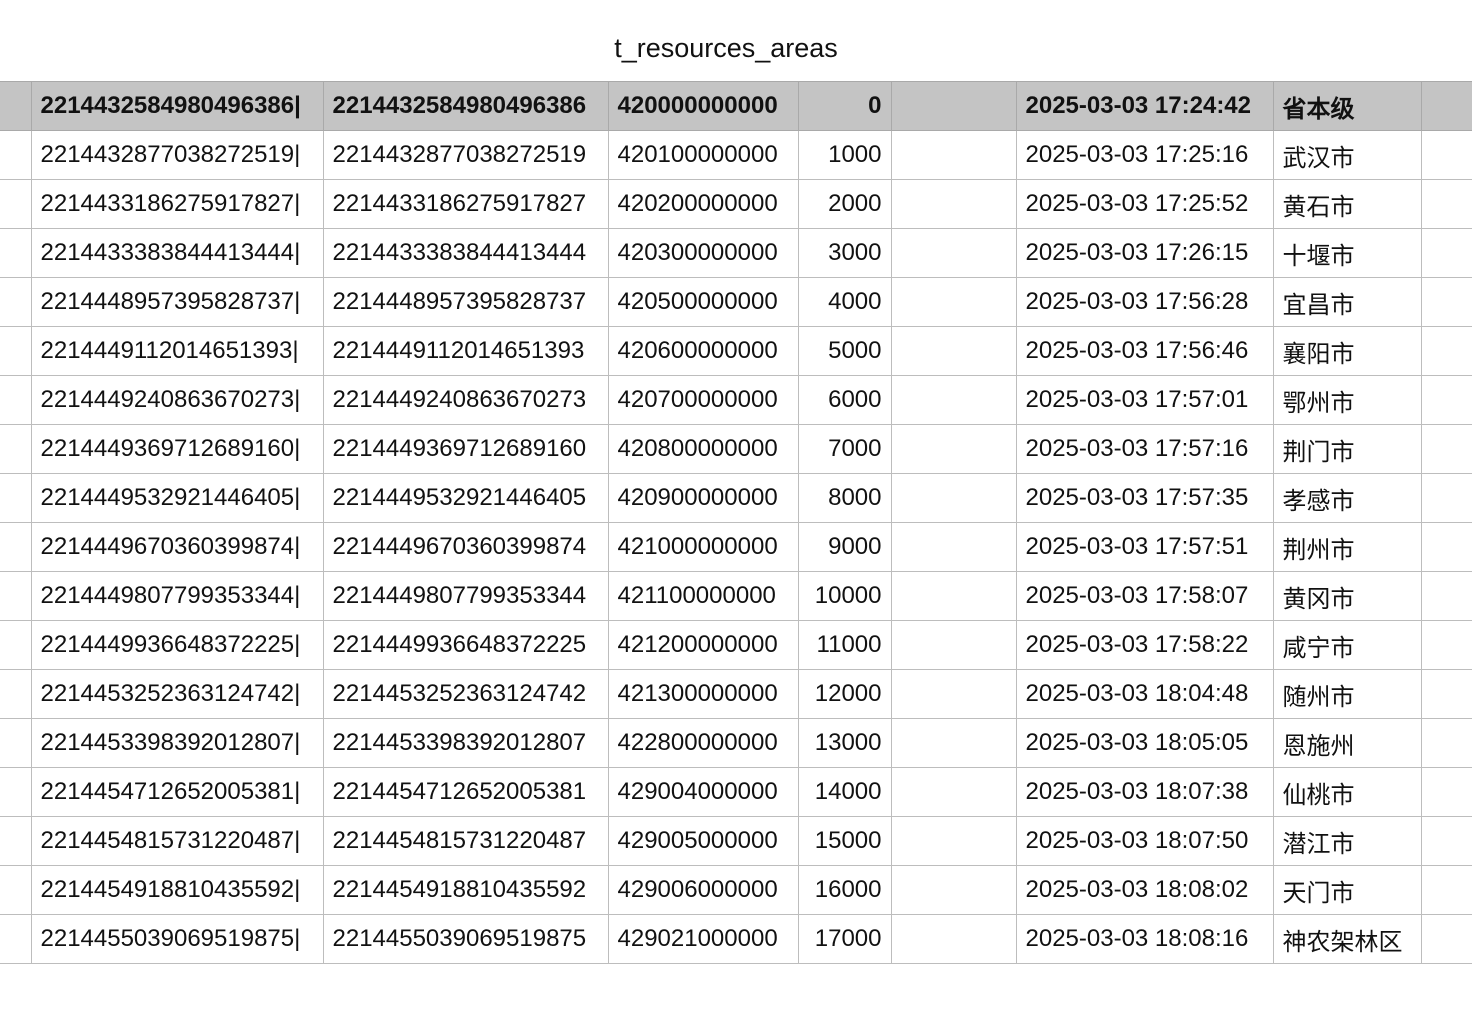  Describe the element at coordinates (702, 547) in the screenshot. I see `area-code-cell: 421000000000` at that location.